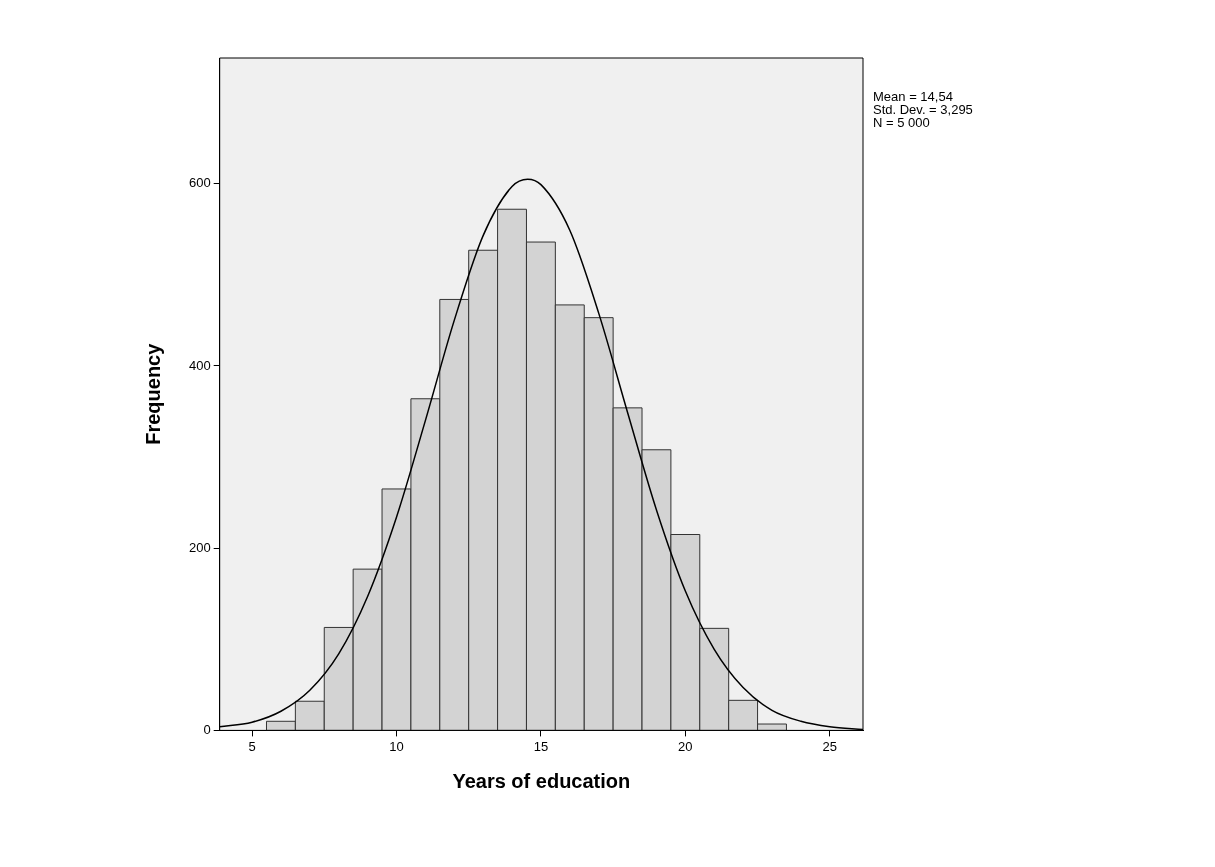  I want to click on x-tick-label: 25, so click(830, 746).